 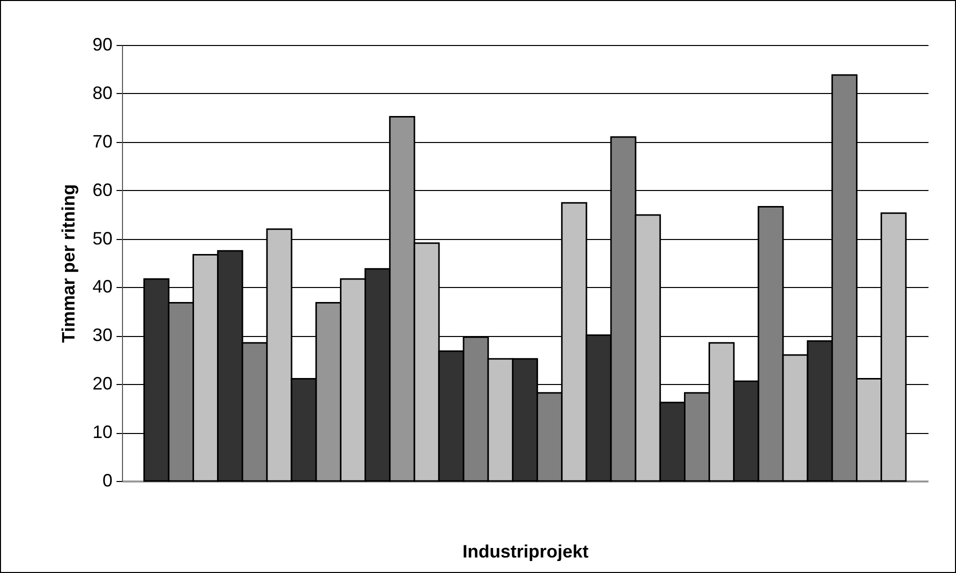 I want to click on y-tick-label: 90, so click(x=102, y=44).